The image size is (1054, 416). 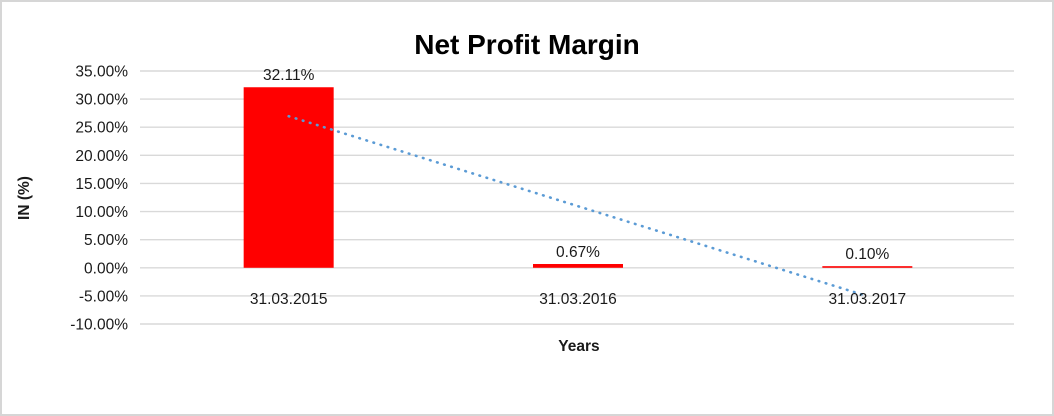 What do you see at coordinates (103, 296) in the screenshot?
I see `y-tick-label: -5.00%` at bounding box center [103, 296].